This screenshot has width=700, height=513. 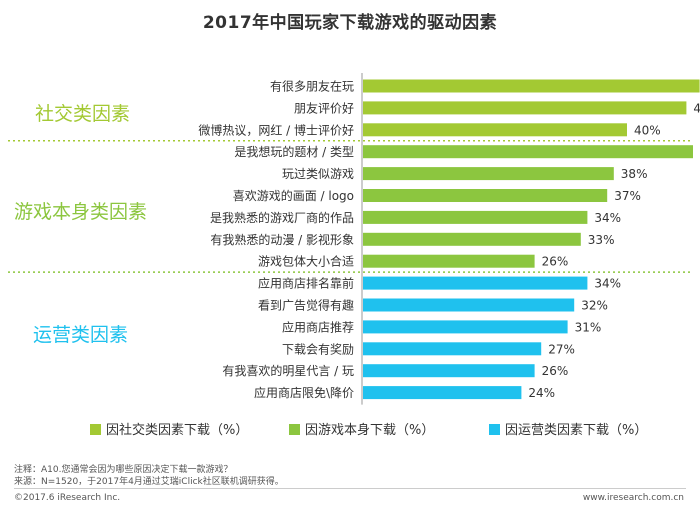 What do you see at coordinates (696, 108) in the screenshot?
I see `value-label: 49%` at bounding box center [696, 108].